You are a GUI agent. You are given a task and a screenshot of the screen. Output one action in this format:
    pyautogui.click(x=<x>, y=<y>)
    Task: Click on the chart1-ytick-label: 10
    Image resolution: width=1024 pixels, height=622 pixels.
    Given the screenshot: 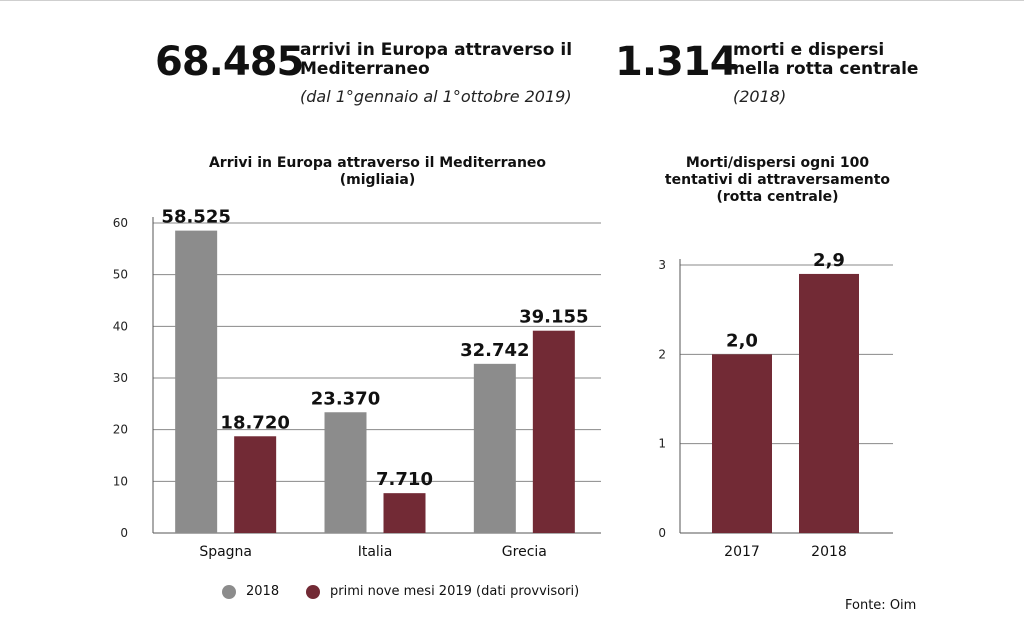 What is the action you would take?
    pyautogui.click(x=120, y=481)
    